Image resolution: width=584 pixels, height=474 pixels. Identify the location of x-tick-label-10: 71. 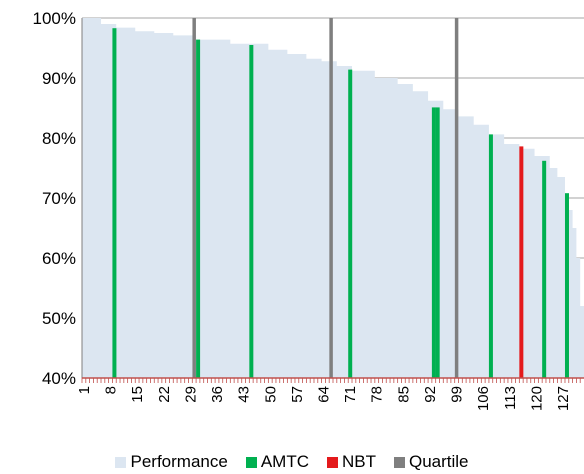
(350, 394).